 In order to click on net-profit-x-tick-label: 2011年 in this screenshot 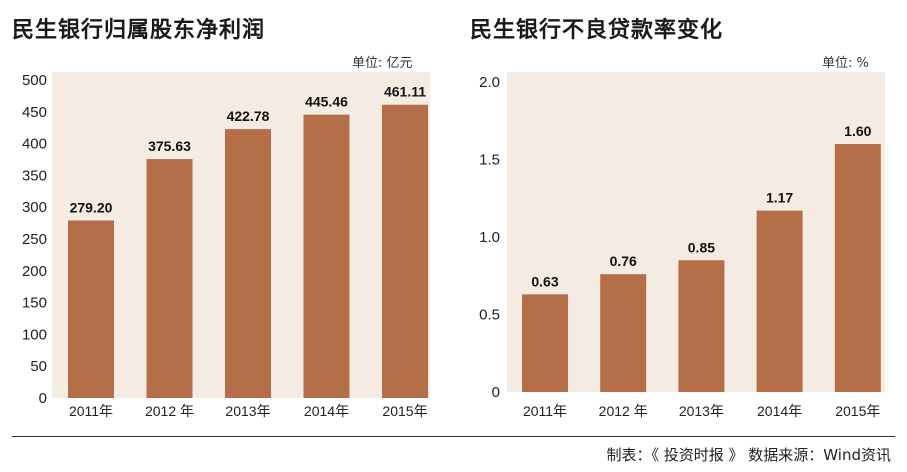, I will do `click(91, 411)`.